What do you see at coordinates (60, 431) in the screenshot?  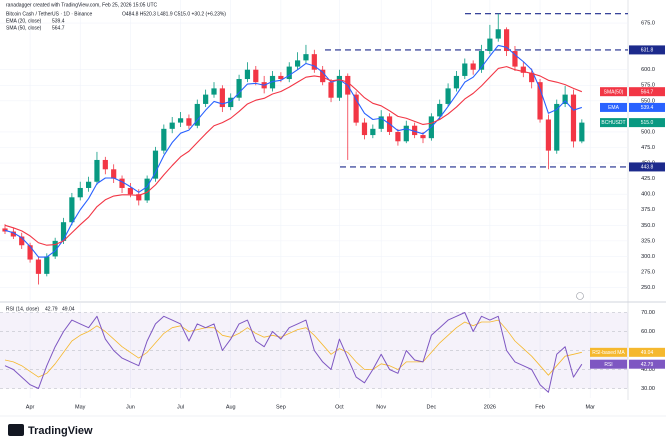 I see `brand: TradingView` at bounding box center [60, 431].